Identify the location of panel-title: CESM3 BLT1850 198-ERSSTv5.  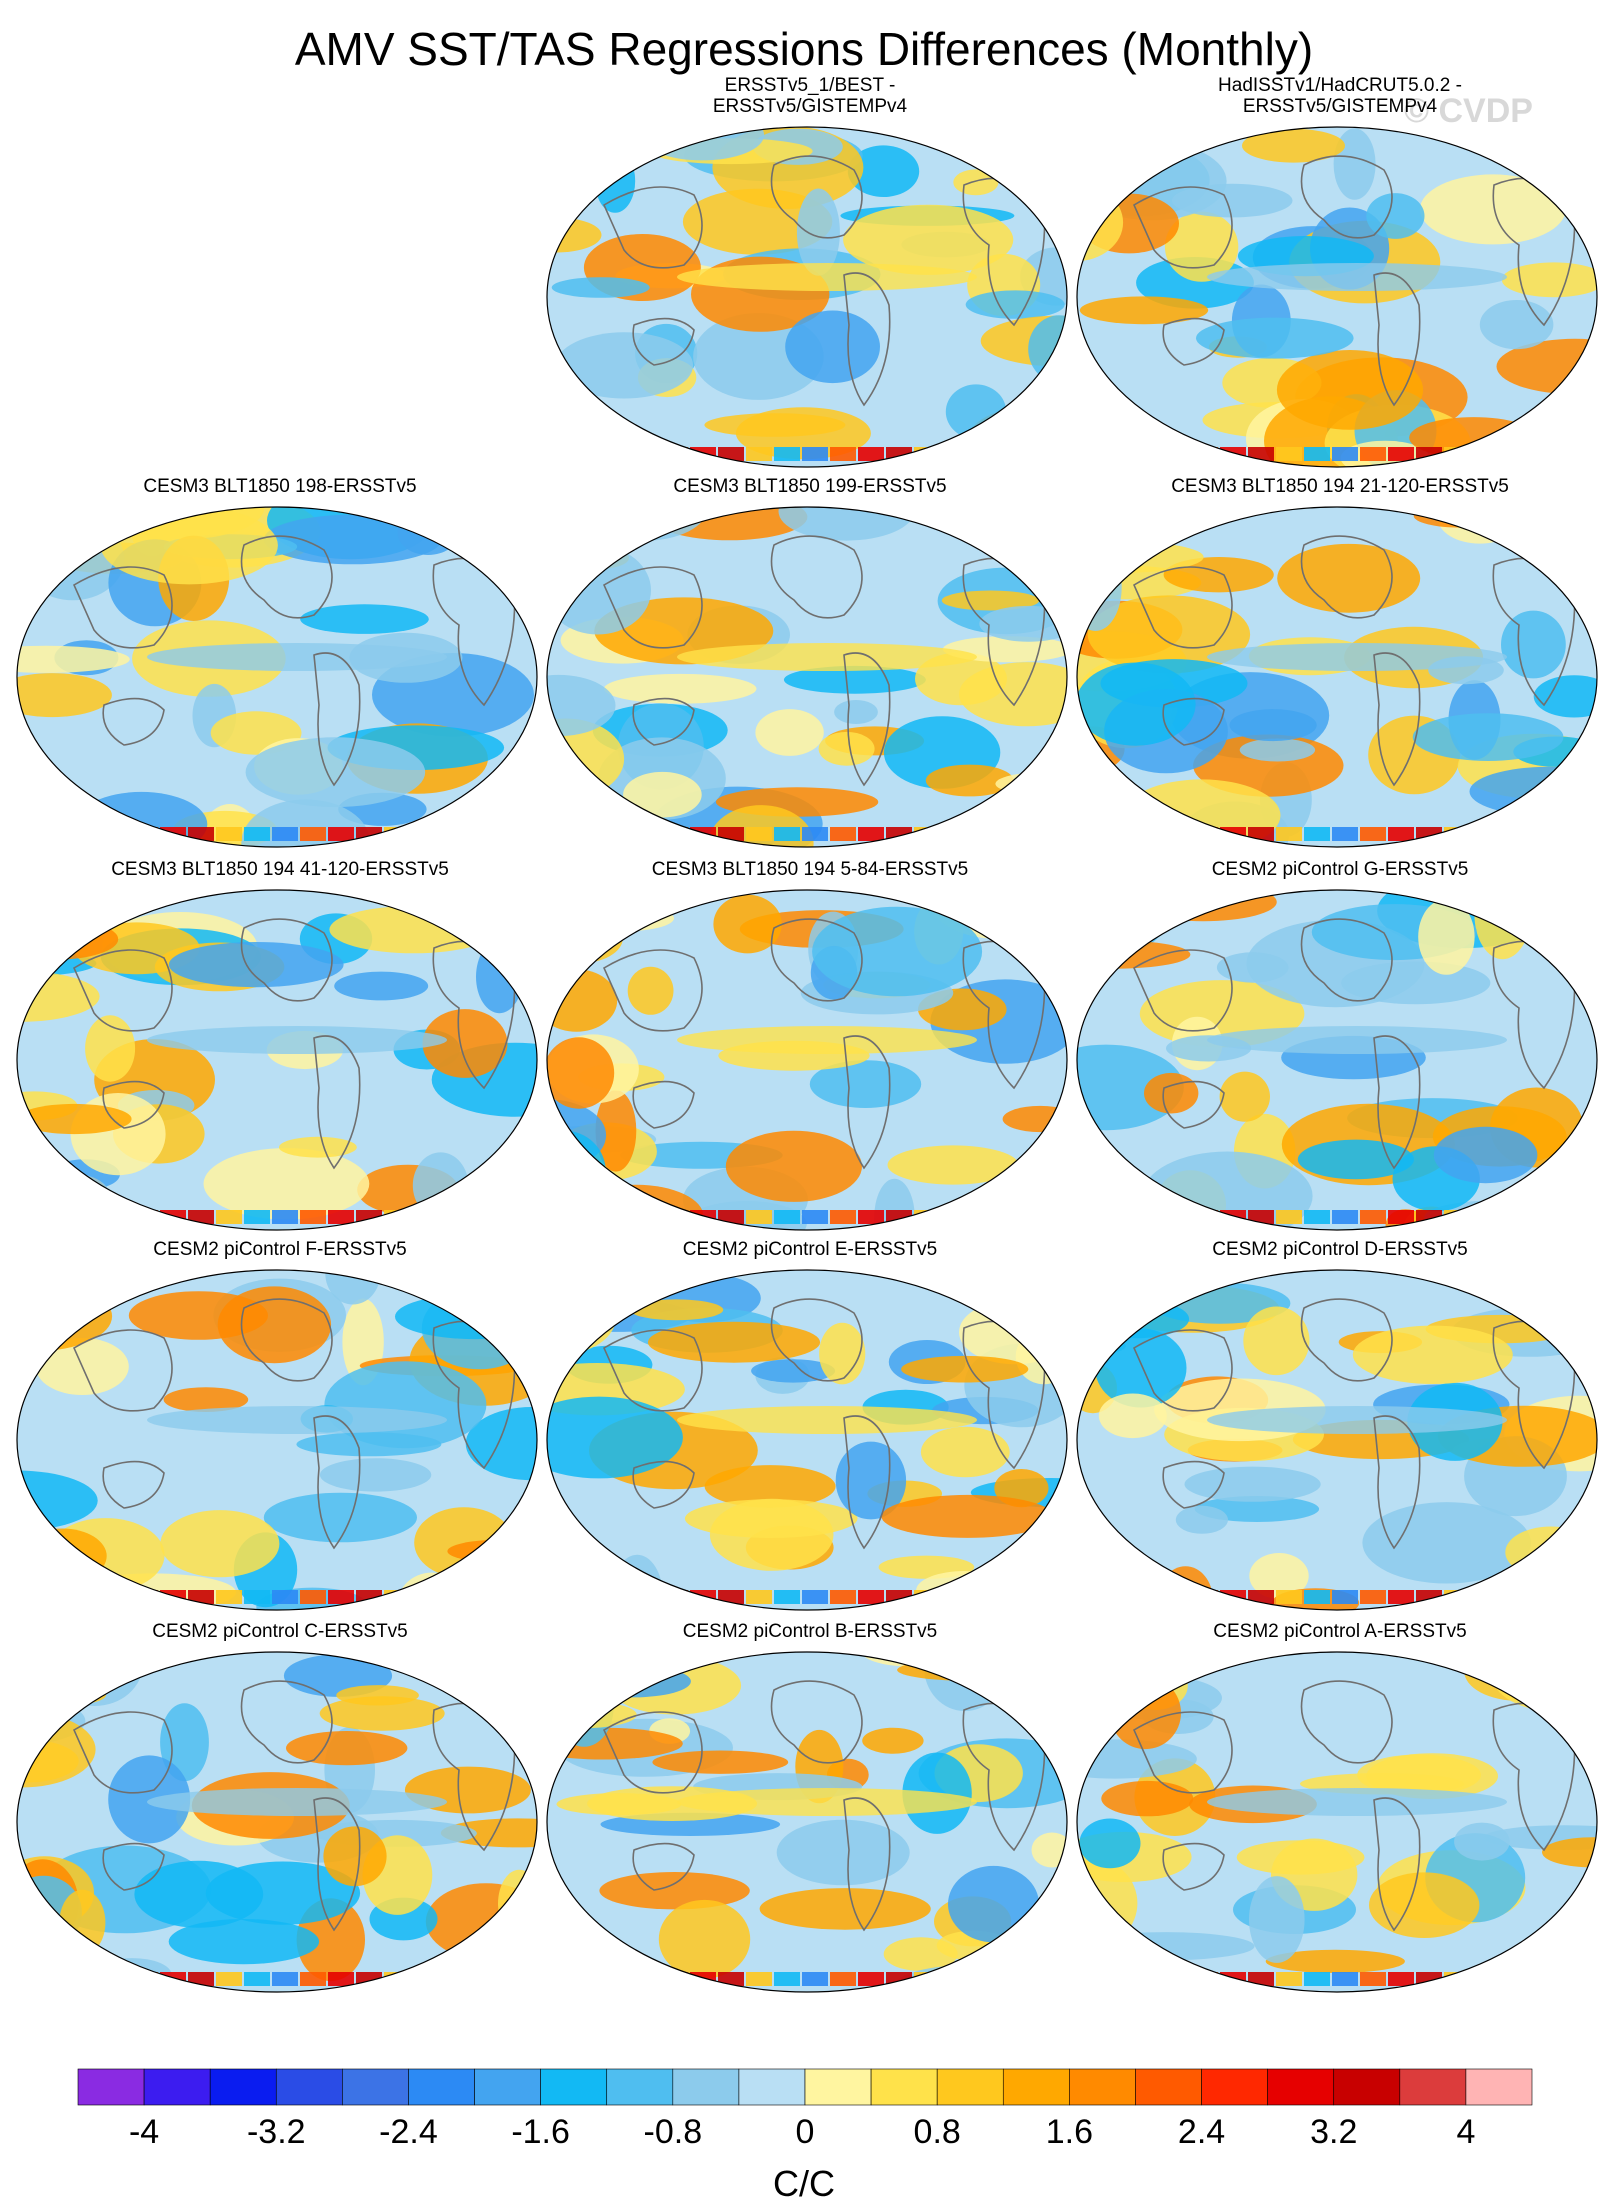
(280, 486).